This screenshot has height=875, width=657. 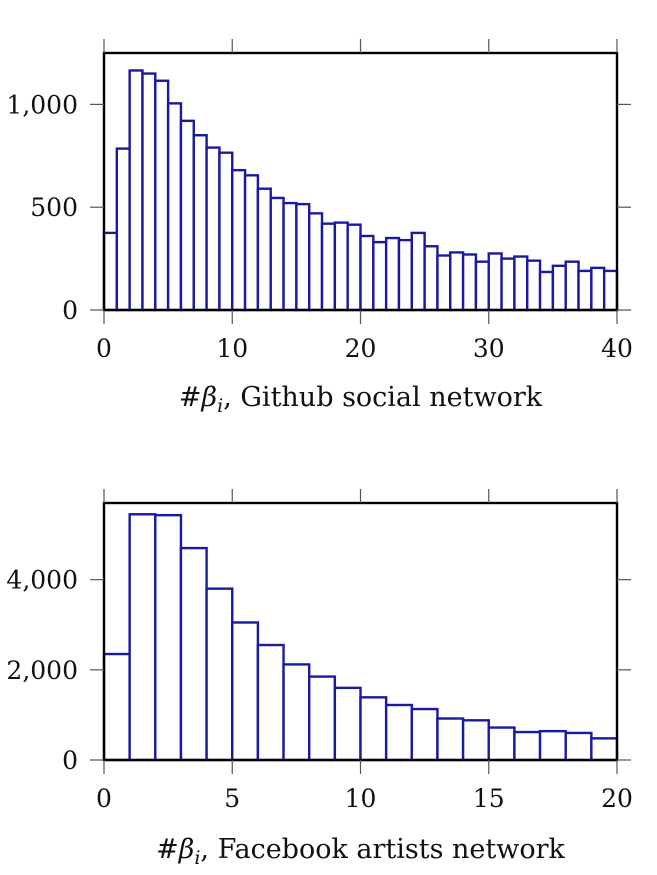 I want to click on x-axis-label: #βi, Facebook artists network, so click(x=360, y=851).